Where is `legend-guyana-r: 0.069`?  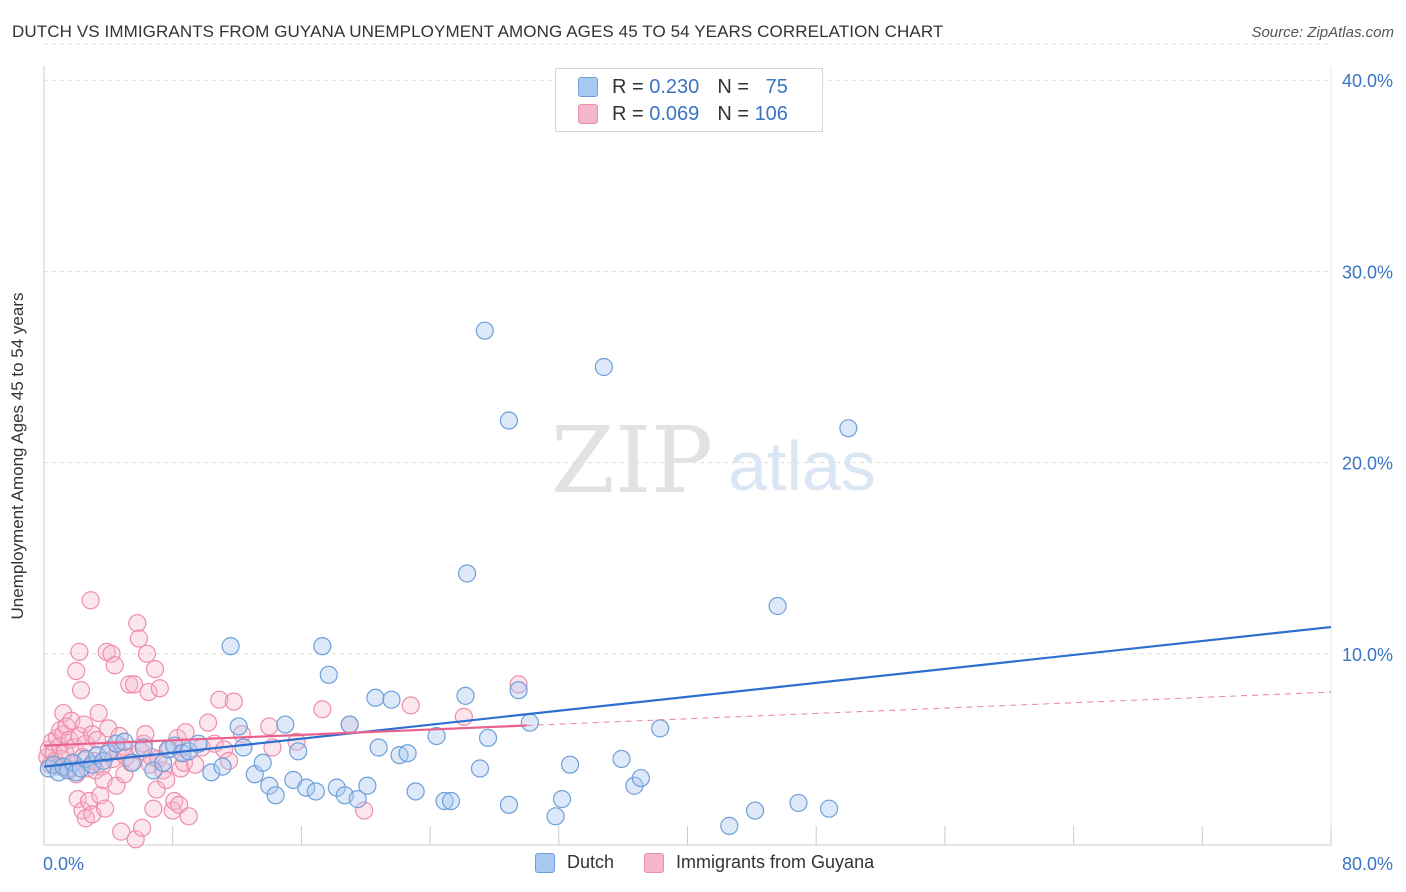
legend-guyana-r: 0.069 is located at coordinates (674, 113).